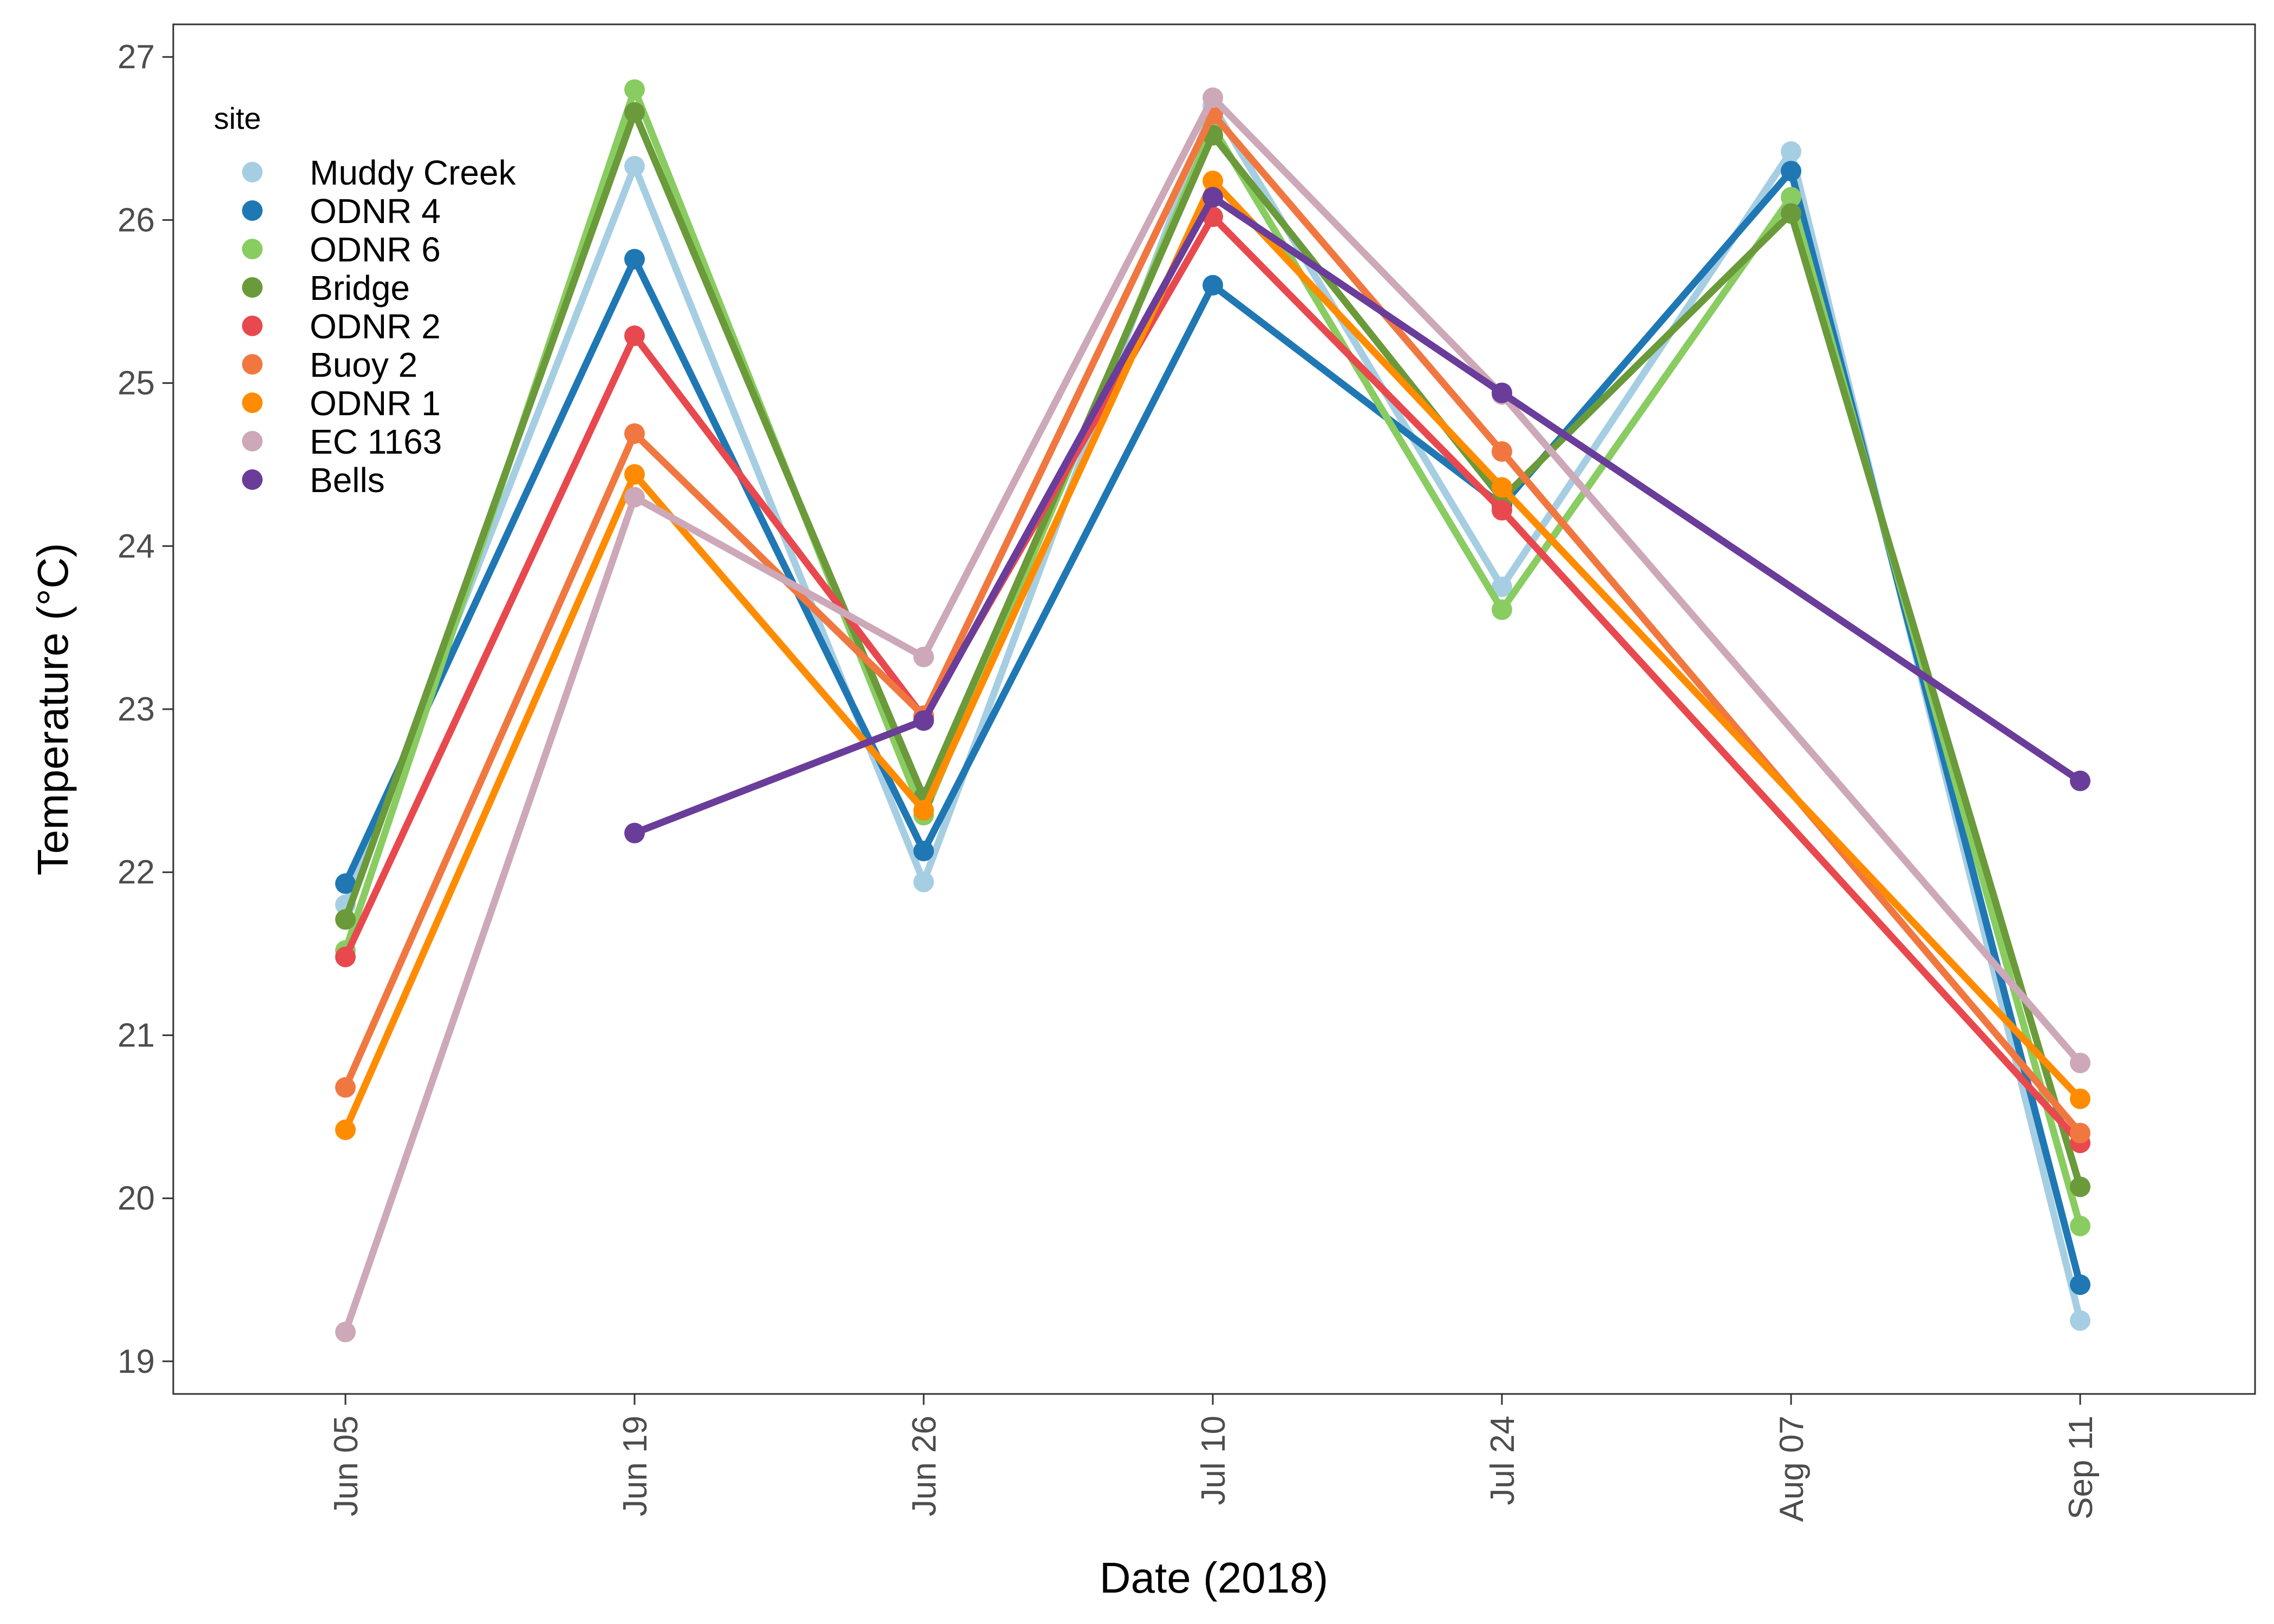 This screenshot has width=2274, height=1624. I want to click on y-tick-label: 20, so click(136, 1198).